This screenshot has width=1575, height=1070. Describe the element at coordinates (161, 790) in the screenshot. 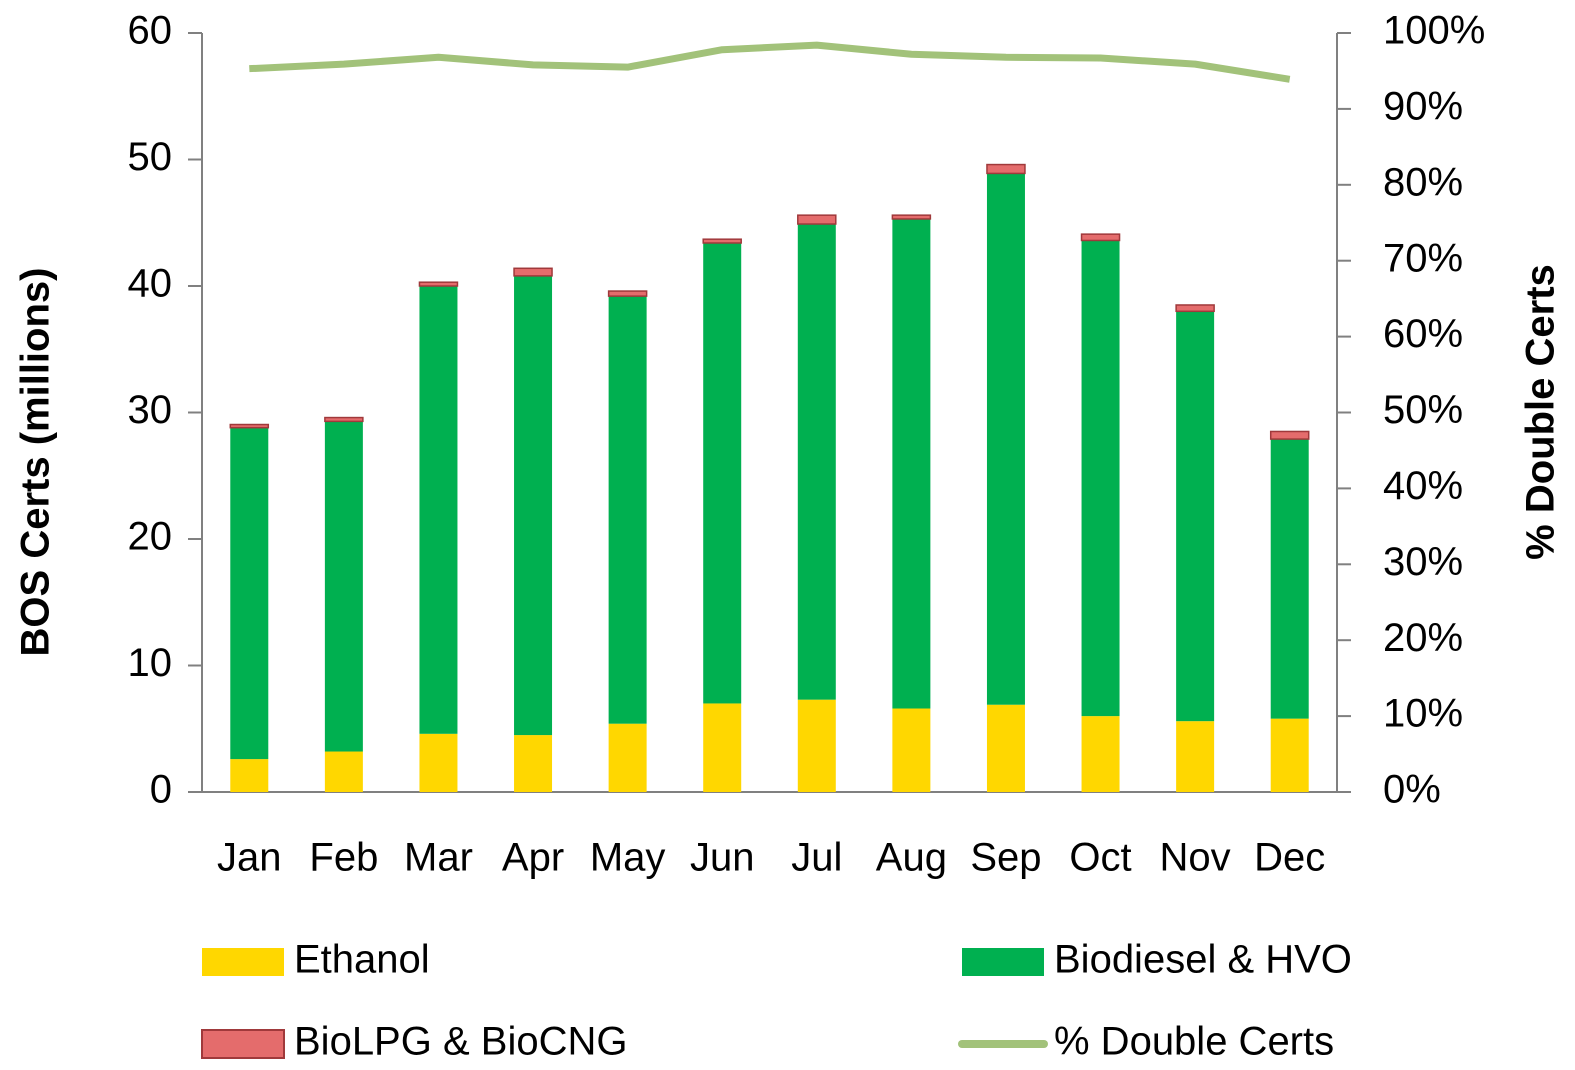

I see `y-tick-label: 0` at that location.